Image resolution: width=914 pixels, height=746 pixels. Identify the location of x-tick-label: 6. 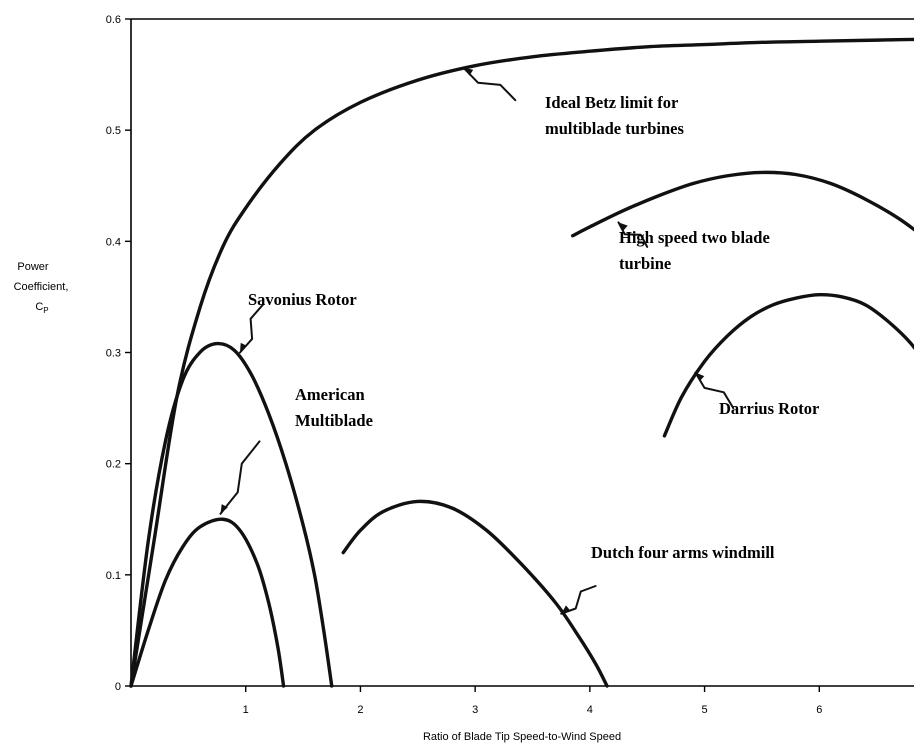
(819, 710).